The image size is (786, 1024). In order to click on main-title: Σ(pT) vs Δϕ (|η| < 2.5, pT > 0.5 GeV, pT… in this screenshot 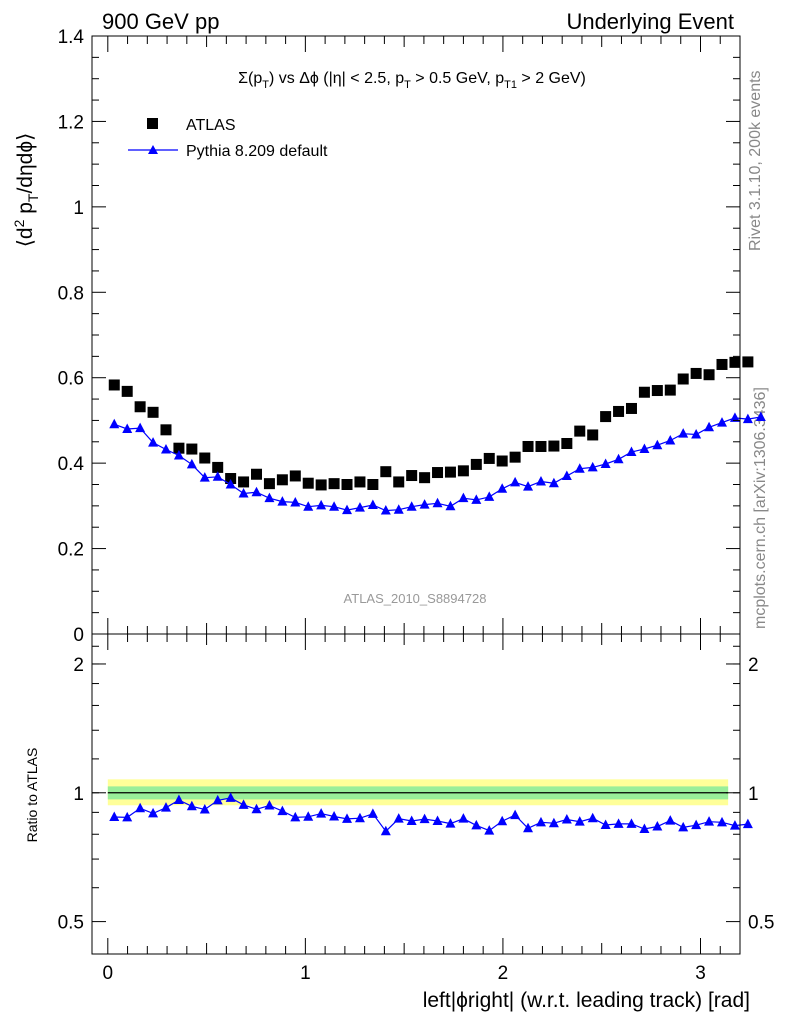, I will do `click(412, 80)`.